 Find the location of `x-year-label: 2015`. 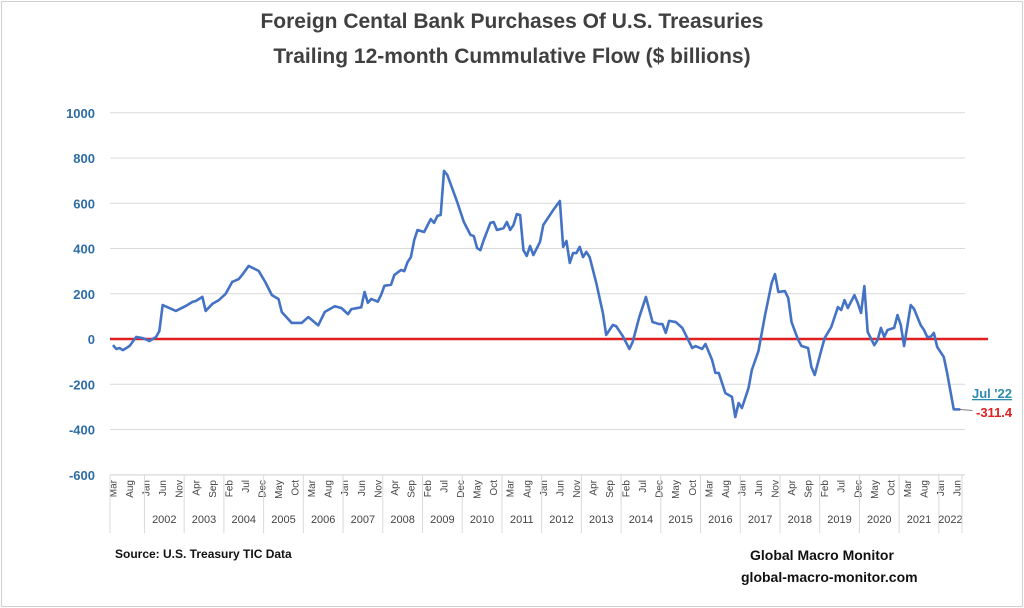

x-year-label: 2015 is located at coordinates (680, 520).